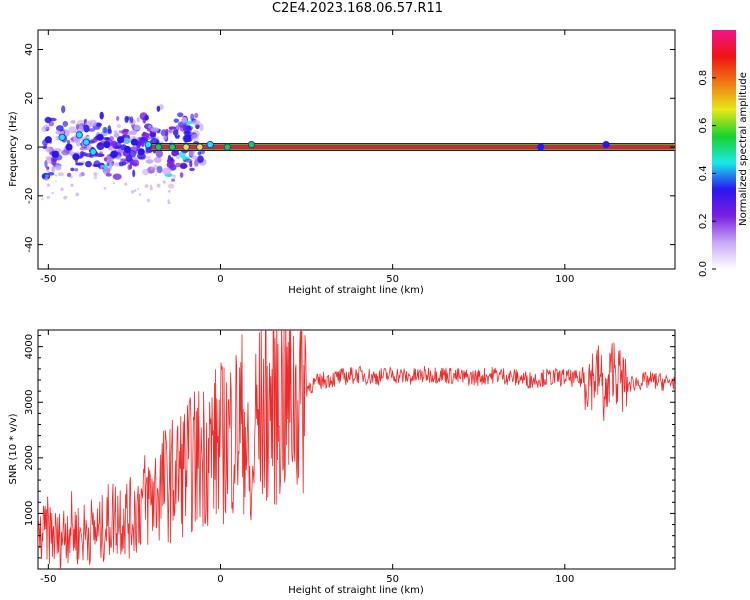 The height and width of the screenshot is (600, 750). Describe the element at coordinates (703, 221) in the screenshot. I see `colorbar-tick-label: 0.2` at that location.